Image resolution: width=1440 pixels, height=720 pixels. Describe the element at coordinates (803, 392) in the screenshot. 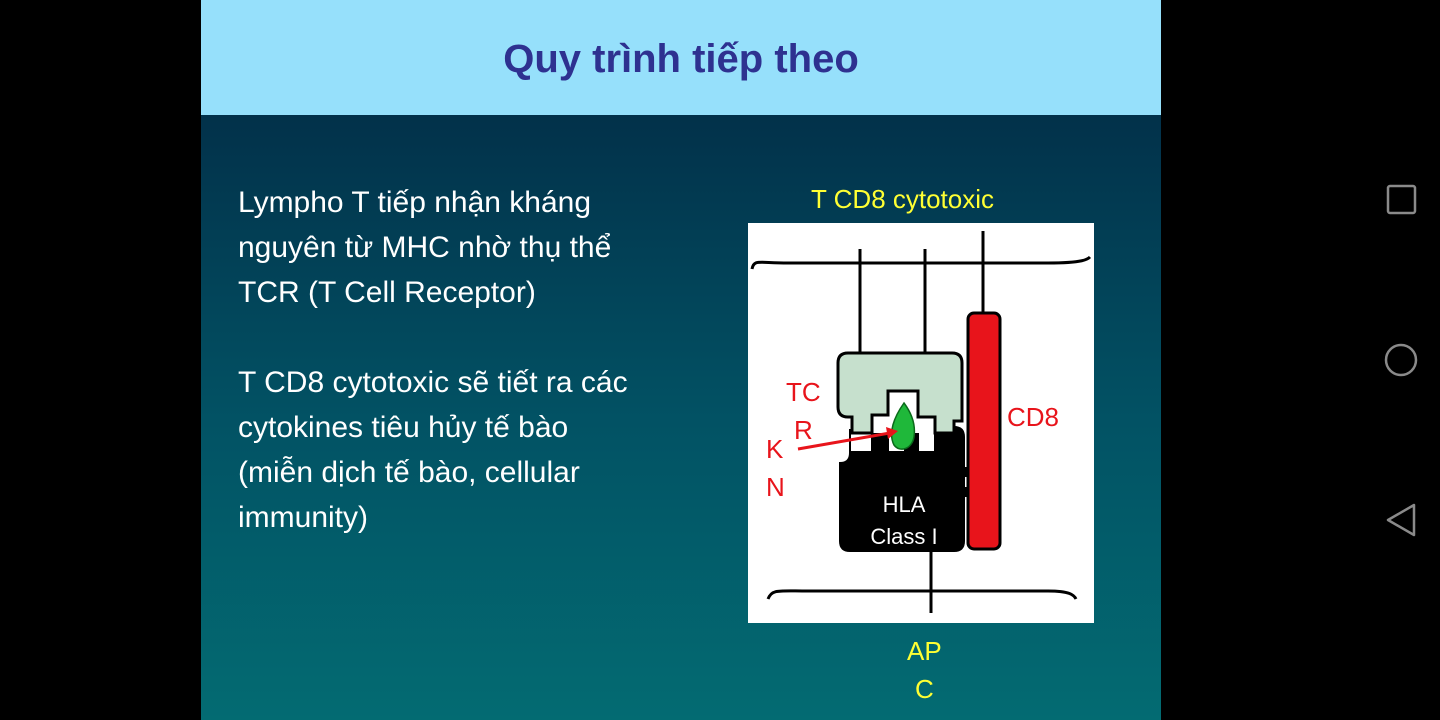

I see `tcr-label-line: TC` at that location.